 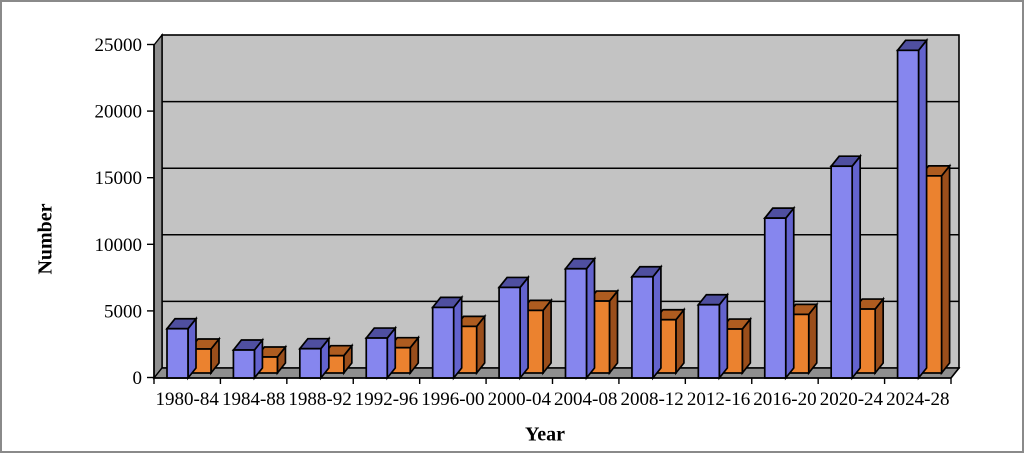 What do you see at coordinates (452, 399) in the screenshot?
I see `x-category-label-1996-00: 1996-00` at bounding box center [452, 399].